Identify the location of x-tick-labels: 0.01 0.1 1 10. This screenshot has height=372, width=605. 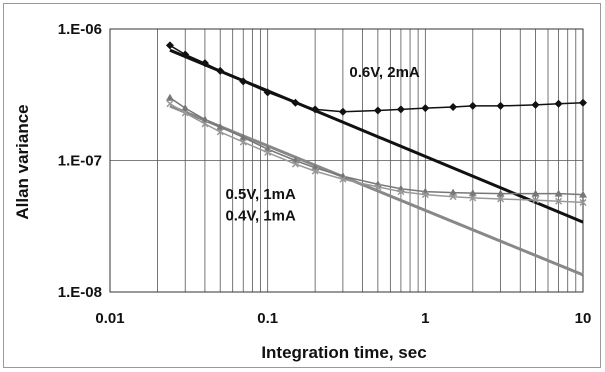
(343, 318).